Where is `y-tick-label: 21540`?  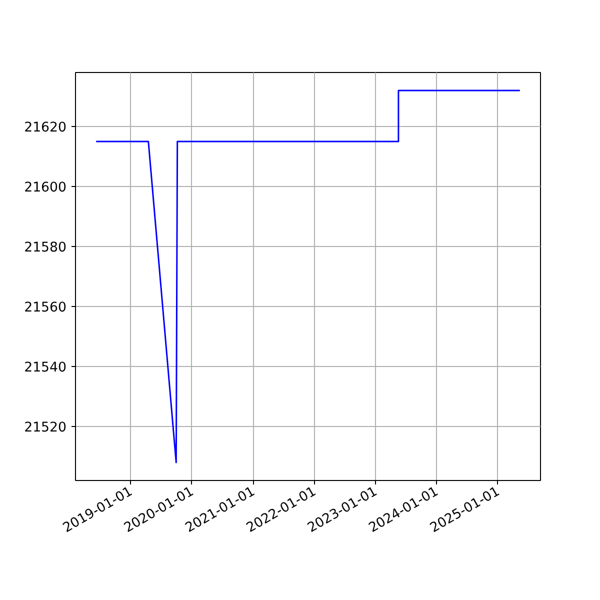 y-tick-label: 21540 is located at coordinates (45, 368).